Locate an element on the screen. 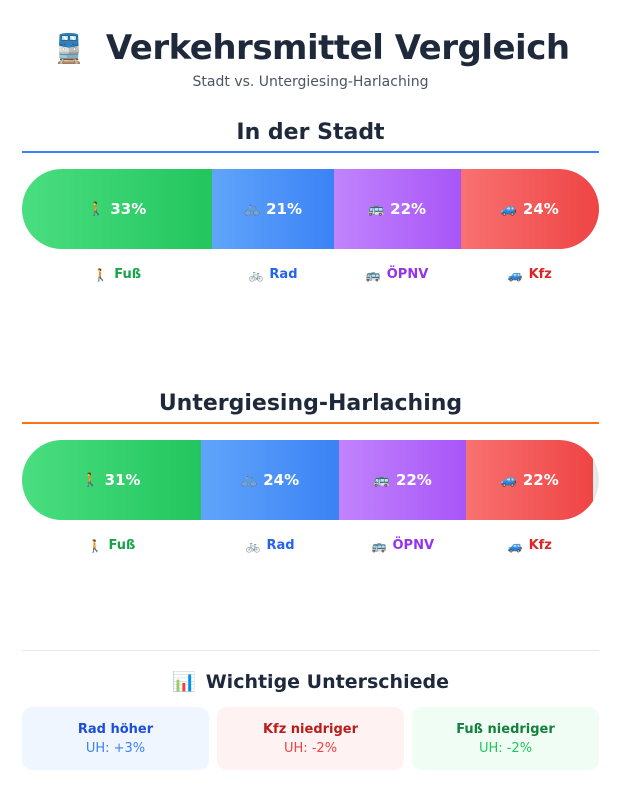  bar-chart-icon: 📊 is located at coordinates (184, 682).